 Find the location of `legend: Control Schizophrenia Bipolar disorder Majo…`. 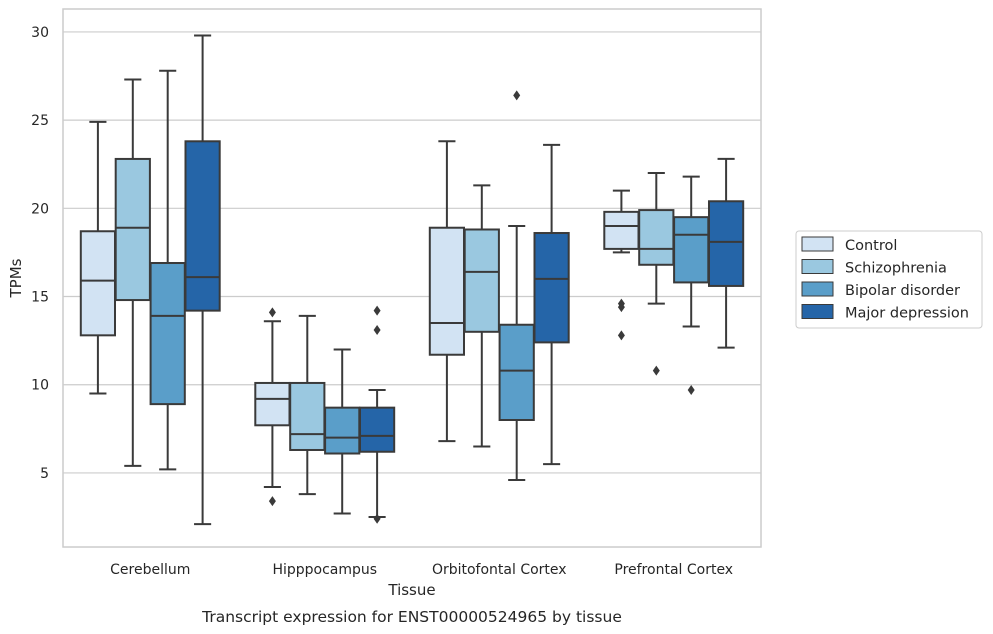

legend: Control Schizophrenia Bipolar disorder Majo… is located at coordinates (889, 279).